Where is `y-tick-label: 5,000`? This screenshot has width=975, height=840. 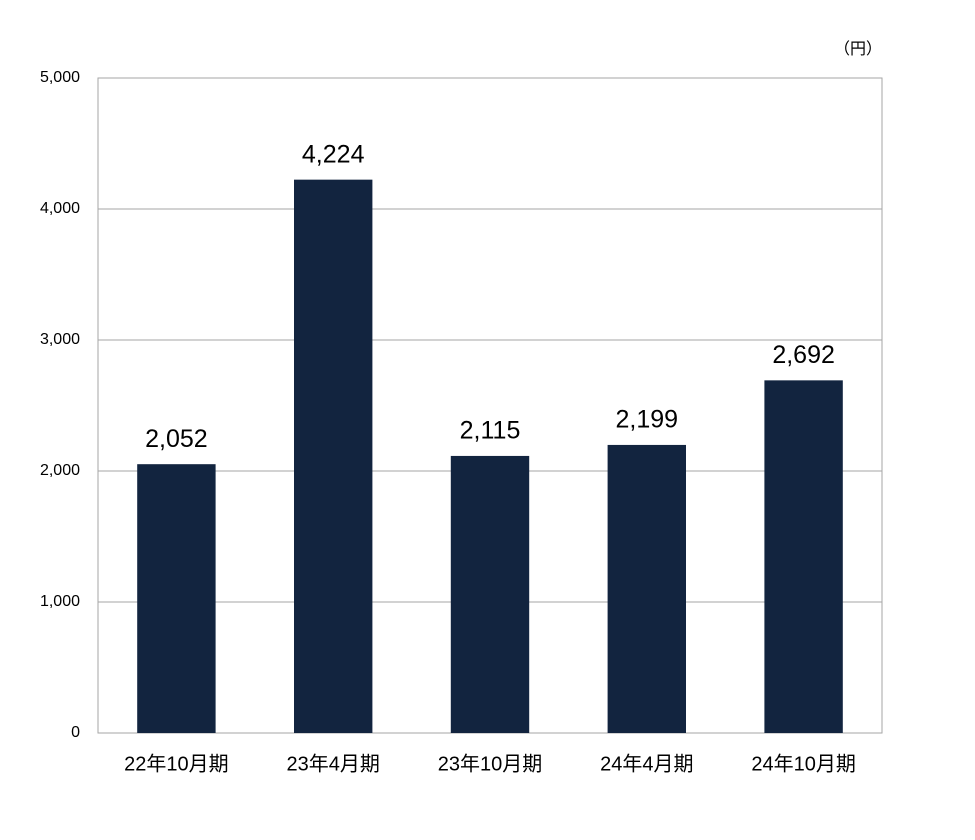
y-tick-label: 5,000 is located at coordinates (60, 77).